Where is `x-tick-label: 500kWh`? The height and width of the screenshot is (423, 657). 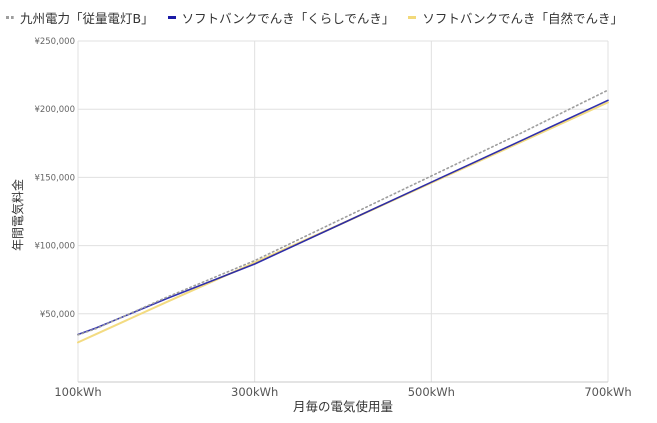 x-tick-label: 500kWh is located at coordinates (431, 392).